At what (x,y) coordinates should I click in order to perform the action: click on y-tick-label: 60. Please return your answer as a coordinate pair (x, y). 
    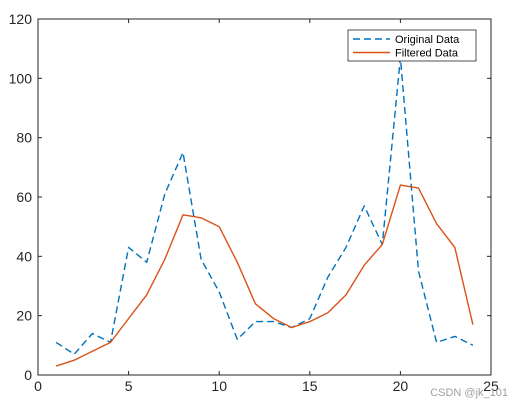
    Looking at the image, I should click on (24, 197).